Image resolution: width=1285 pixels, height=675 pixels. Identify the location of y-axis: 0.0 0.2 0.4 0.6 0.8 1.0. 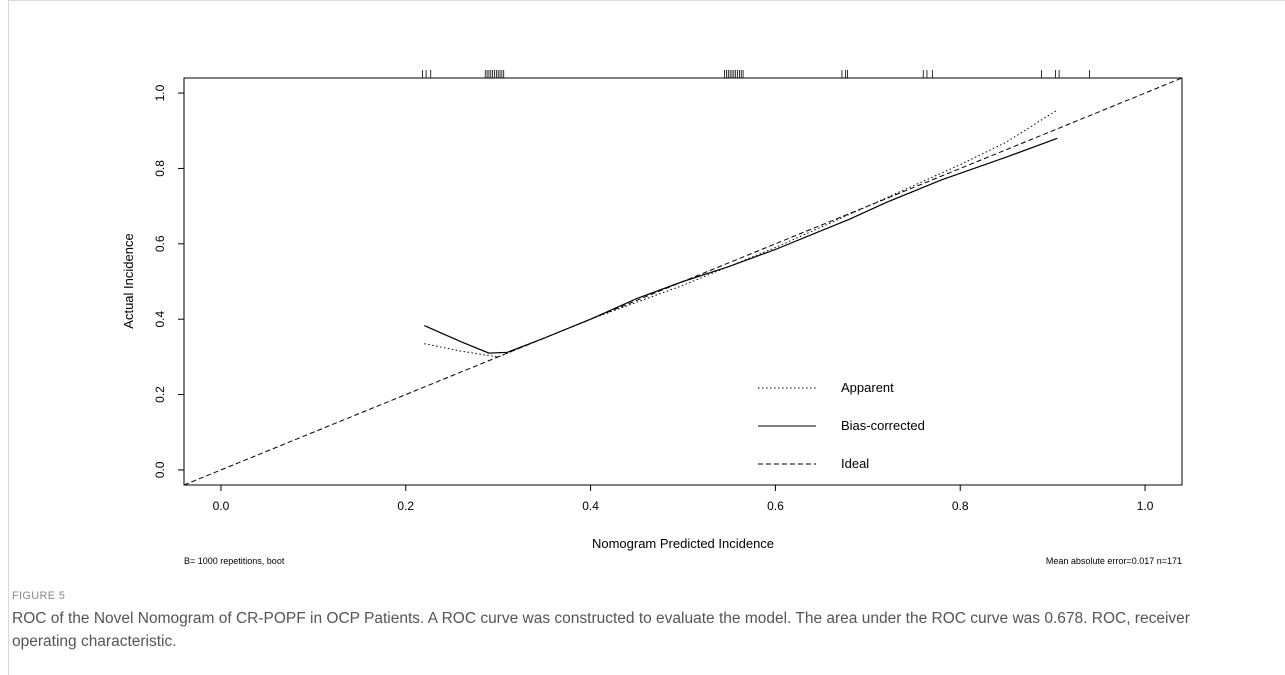
(168, 281).